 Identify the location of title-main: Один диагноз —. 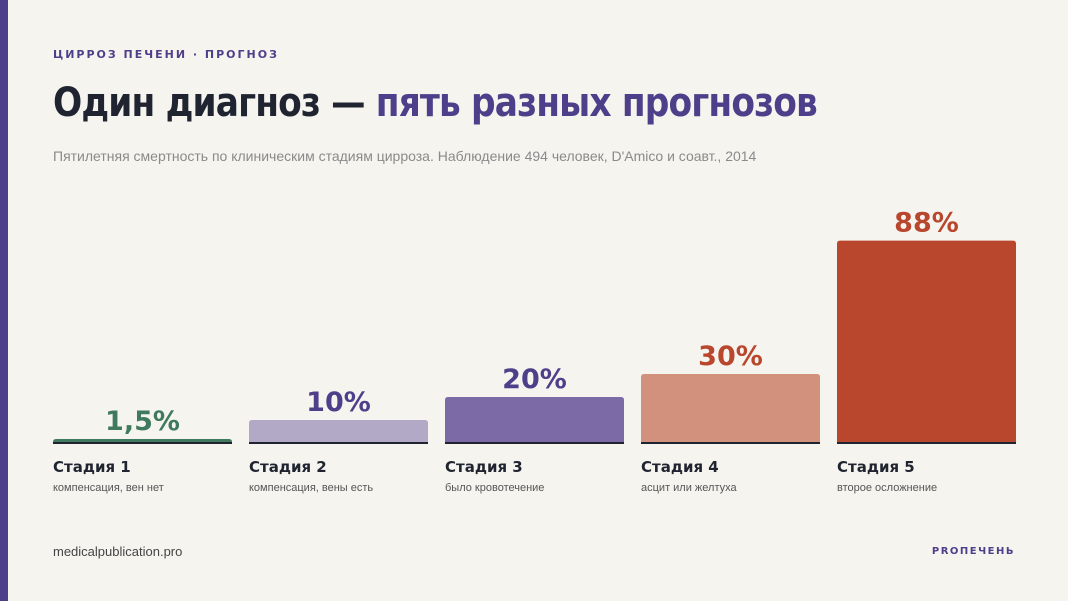
(214, 103).